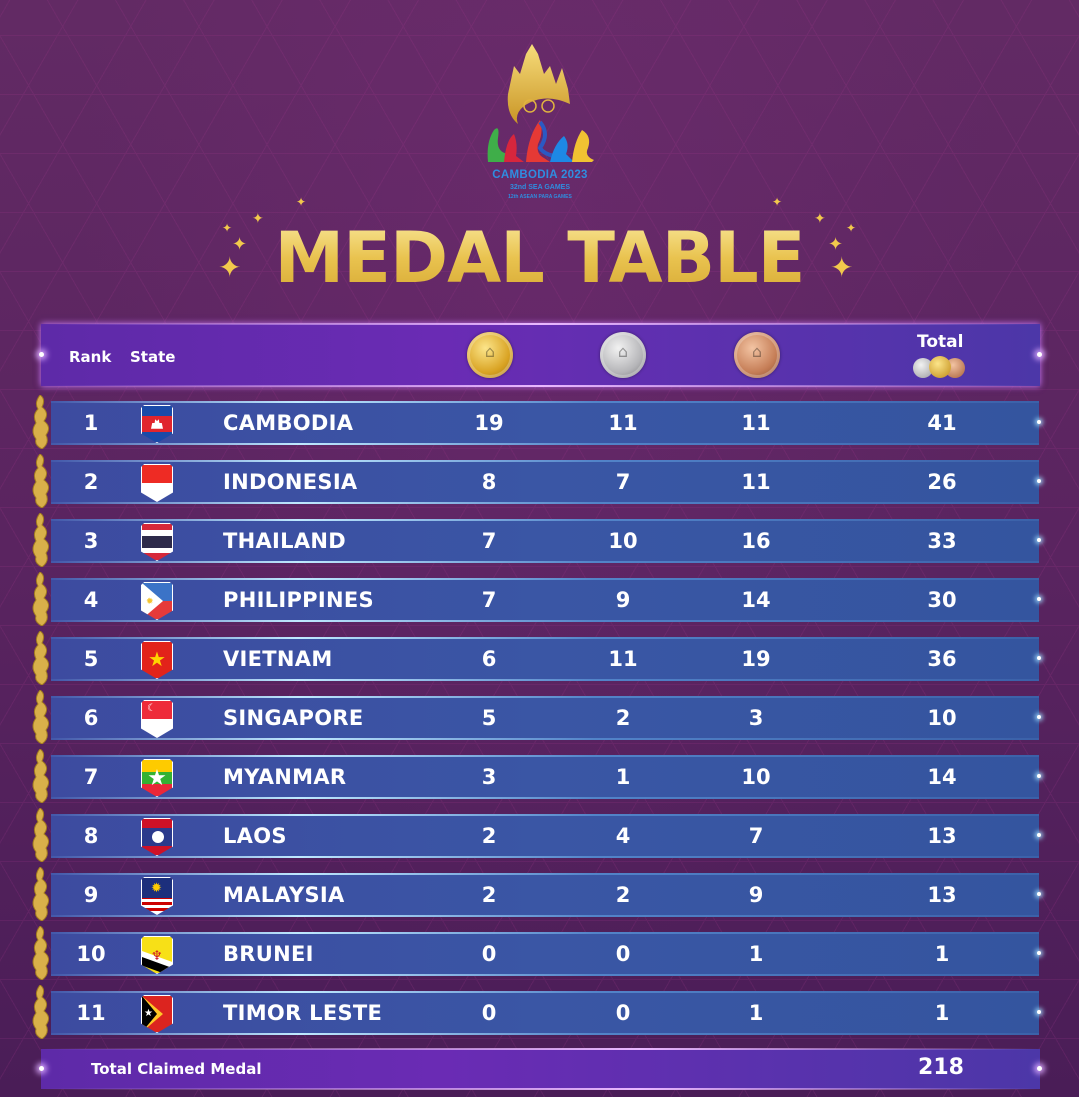 The image size is (1079, 1097). What do you see at coordinates (756, 1013) in the screenshot?
I see `bronze-count: 1` at bounding box center [756, 1013].